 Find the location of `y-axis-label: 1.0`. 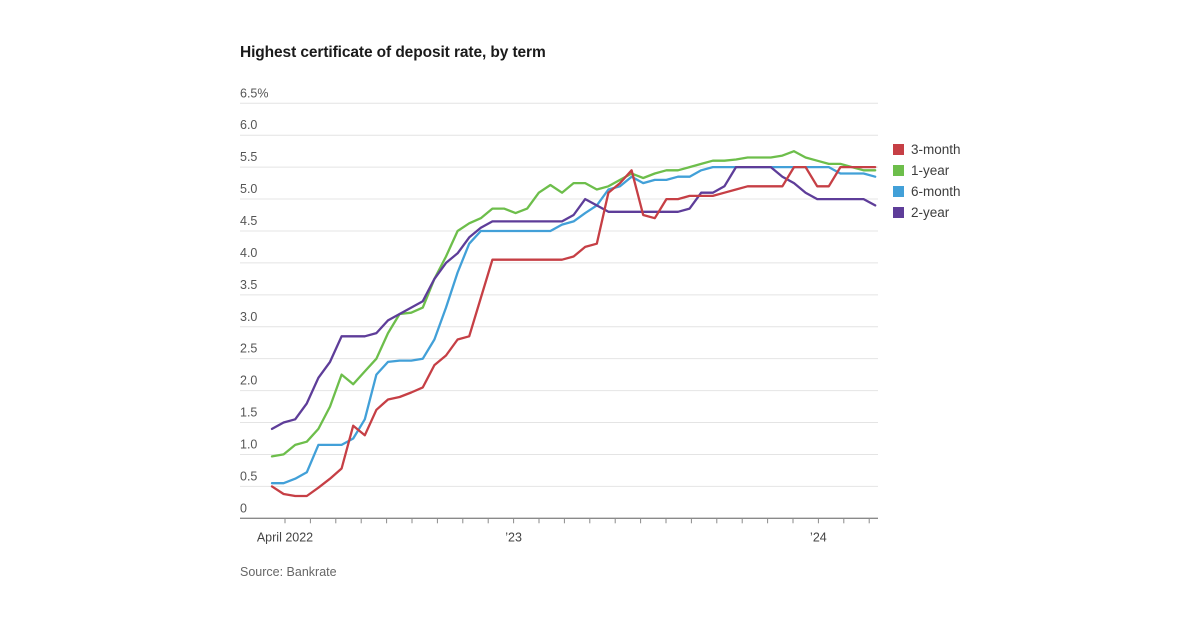

y-axis-label: 1.0 is located at coordinates (248, 444).